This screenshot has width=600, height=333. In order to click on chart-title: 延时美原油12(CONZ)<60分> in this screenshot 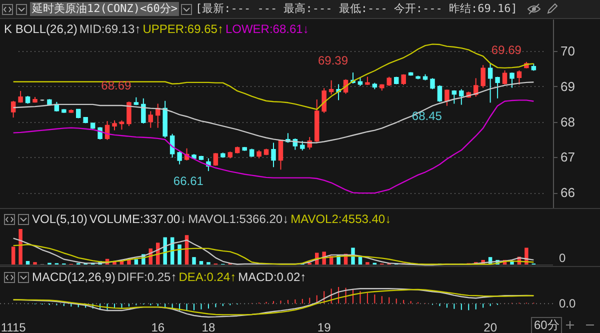, I will do `click(105, 9)`.